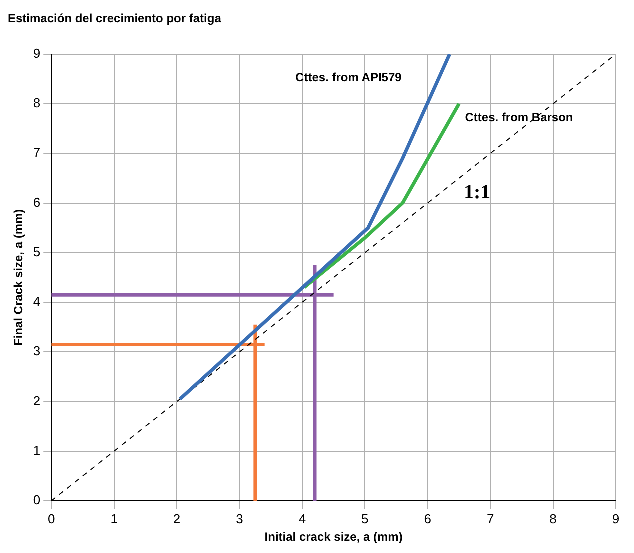 The width and height of the screenshot is (634, 553). What do you see at coordinates (428, 518) in the screenshot?
I see `x-tick-label: 6` at bounding box center [428, 518].